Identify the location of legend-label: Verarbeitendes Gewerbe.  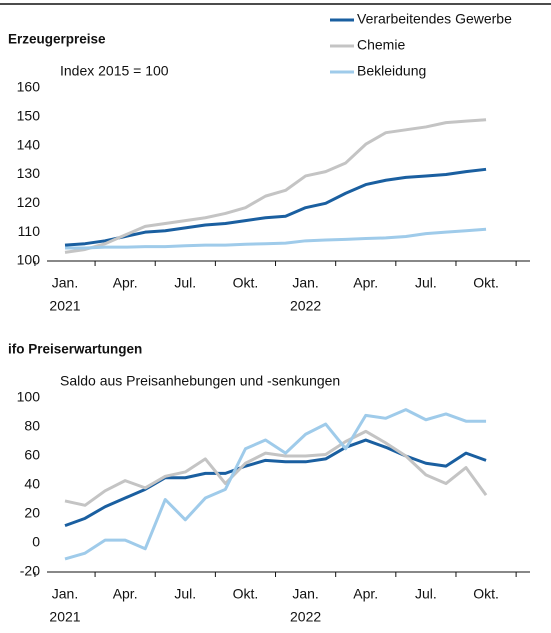
(434, 19).